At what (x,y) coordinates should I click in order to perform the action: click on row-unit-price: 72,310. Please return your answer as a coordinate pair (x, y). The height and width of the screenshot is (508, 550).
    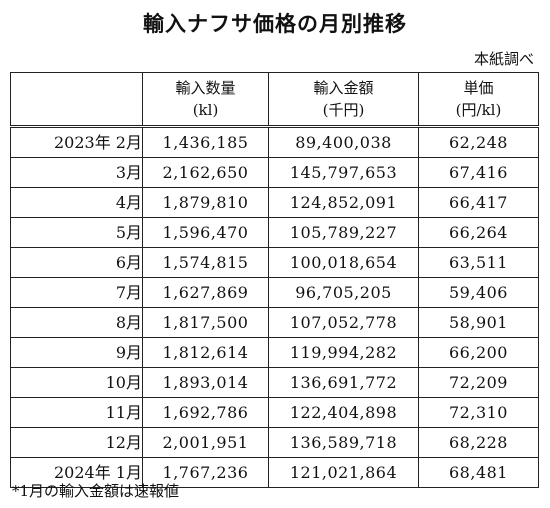
    Looking at the image, I should click on (478, 412).